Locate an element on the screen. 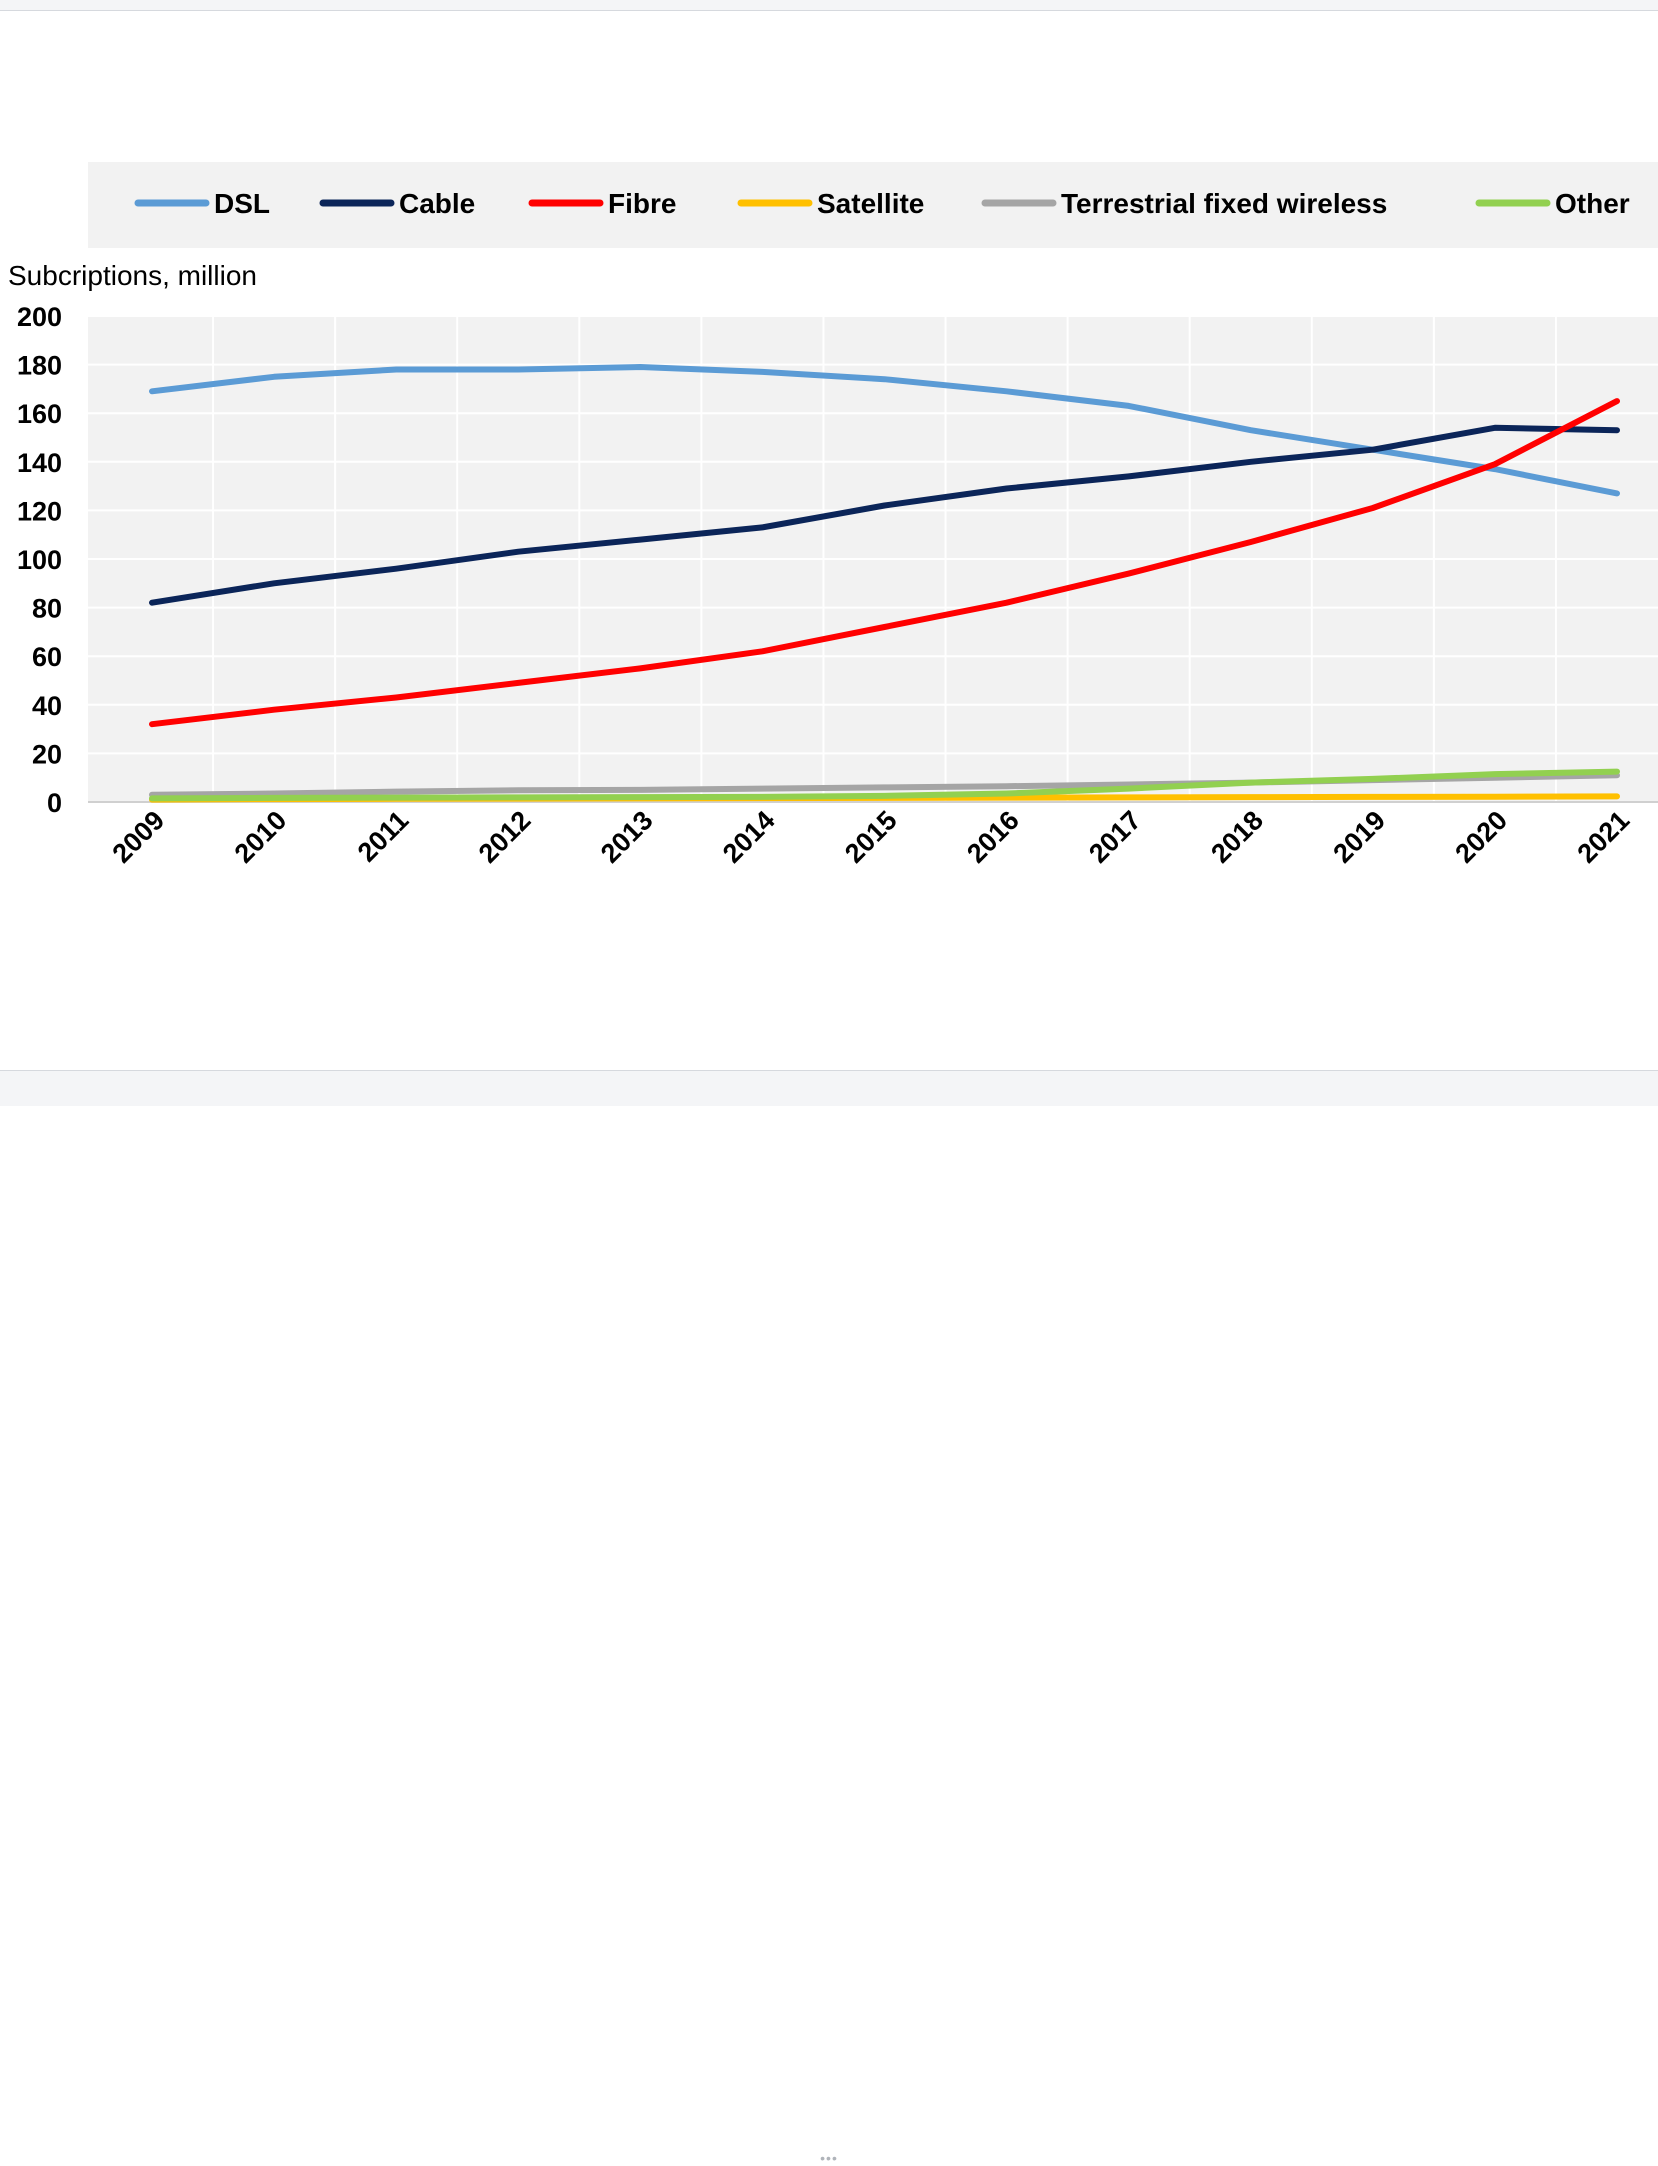 Image resolution: width=1658 pixels, height=2166 pixels. legend-item-fibre: Fibre is located at coordinates (602, 203).